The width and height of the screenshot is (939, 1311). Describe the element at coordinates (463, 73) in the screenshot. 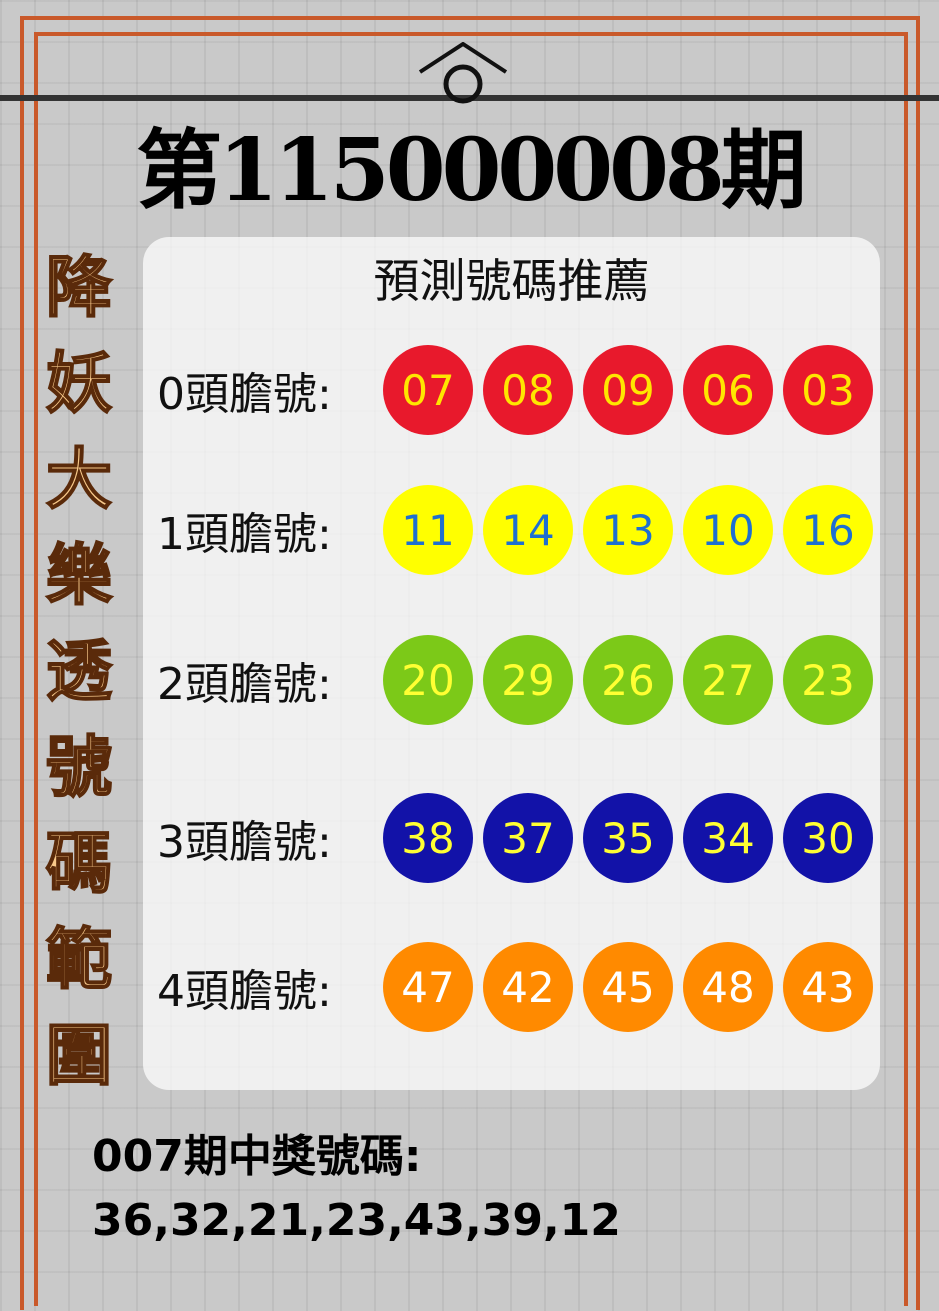

I see `crest-icon` at that location.